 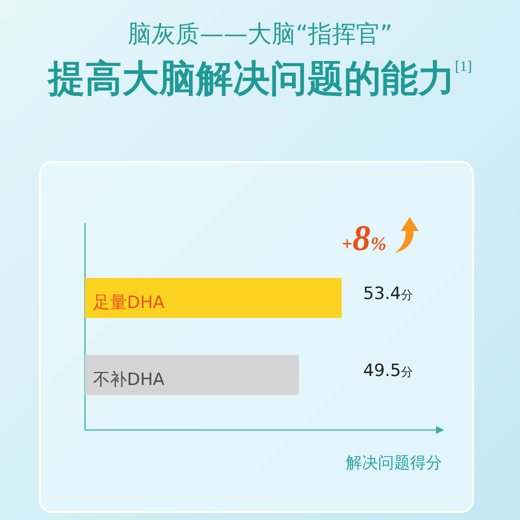 What do you see at coordinates (388, 371) in the screenshot?
I see `data-label: 49.5分` at bounding box center [388, 371].